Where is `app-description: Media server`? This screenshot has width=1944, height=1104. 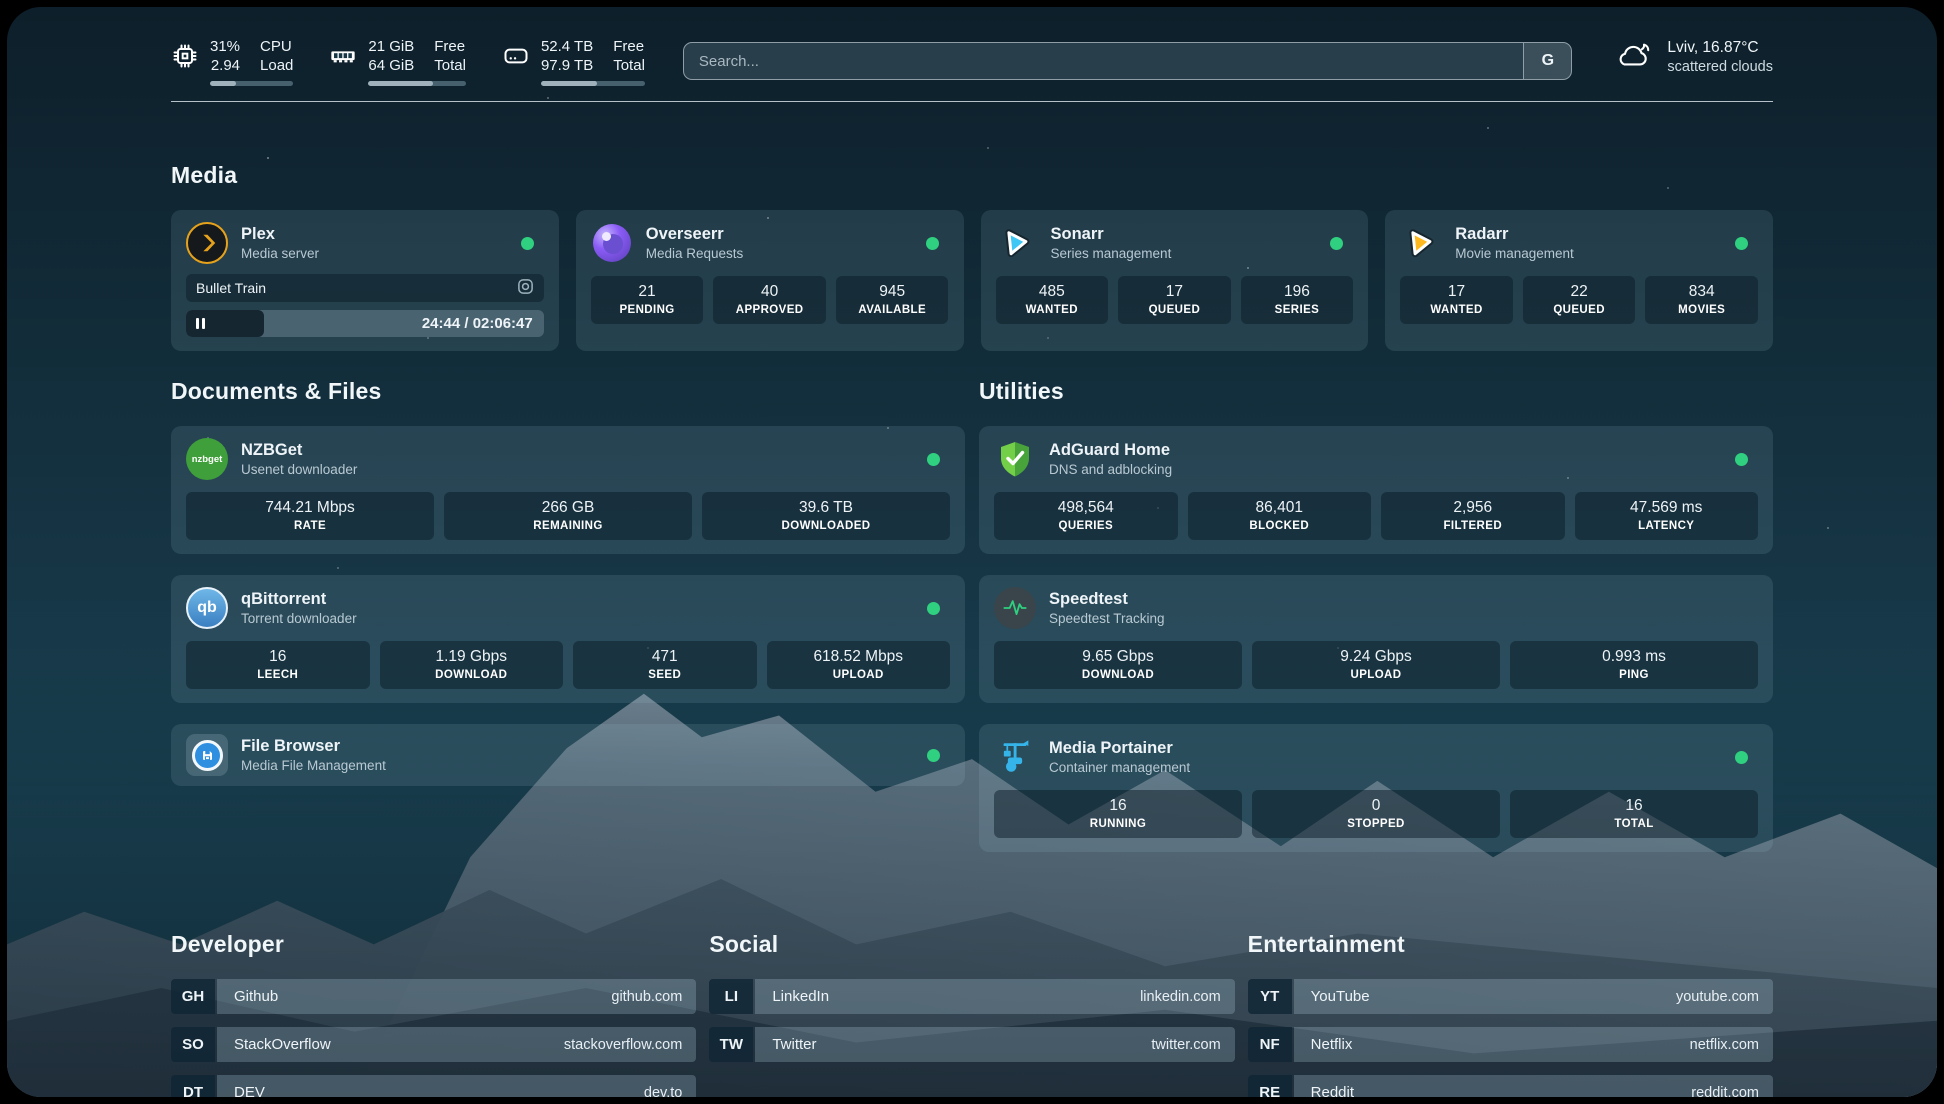
app-description: Media server is located at coordinates (280, 253).